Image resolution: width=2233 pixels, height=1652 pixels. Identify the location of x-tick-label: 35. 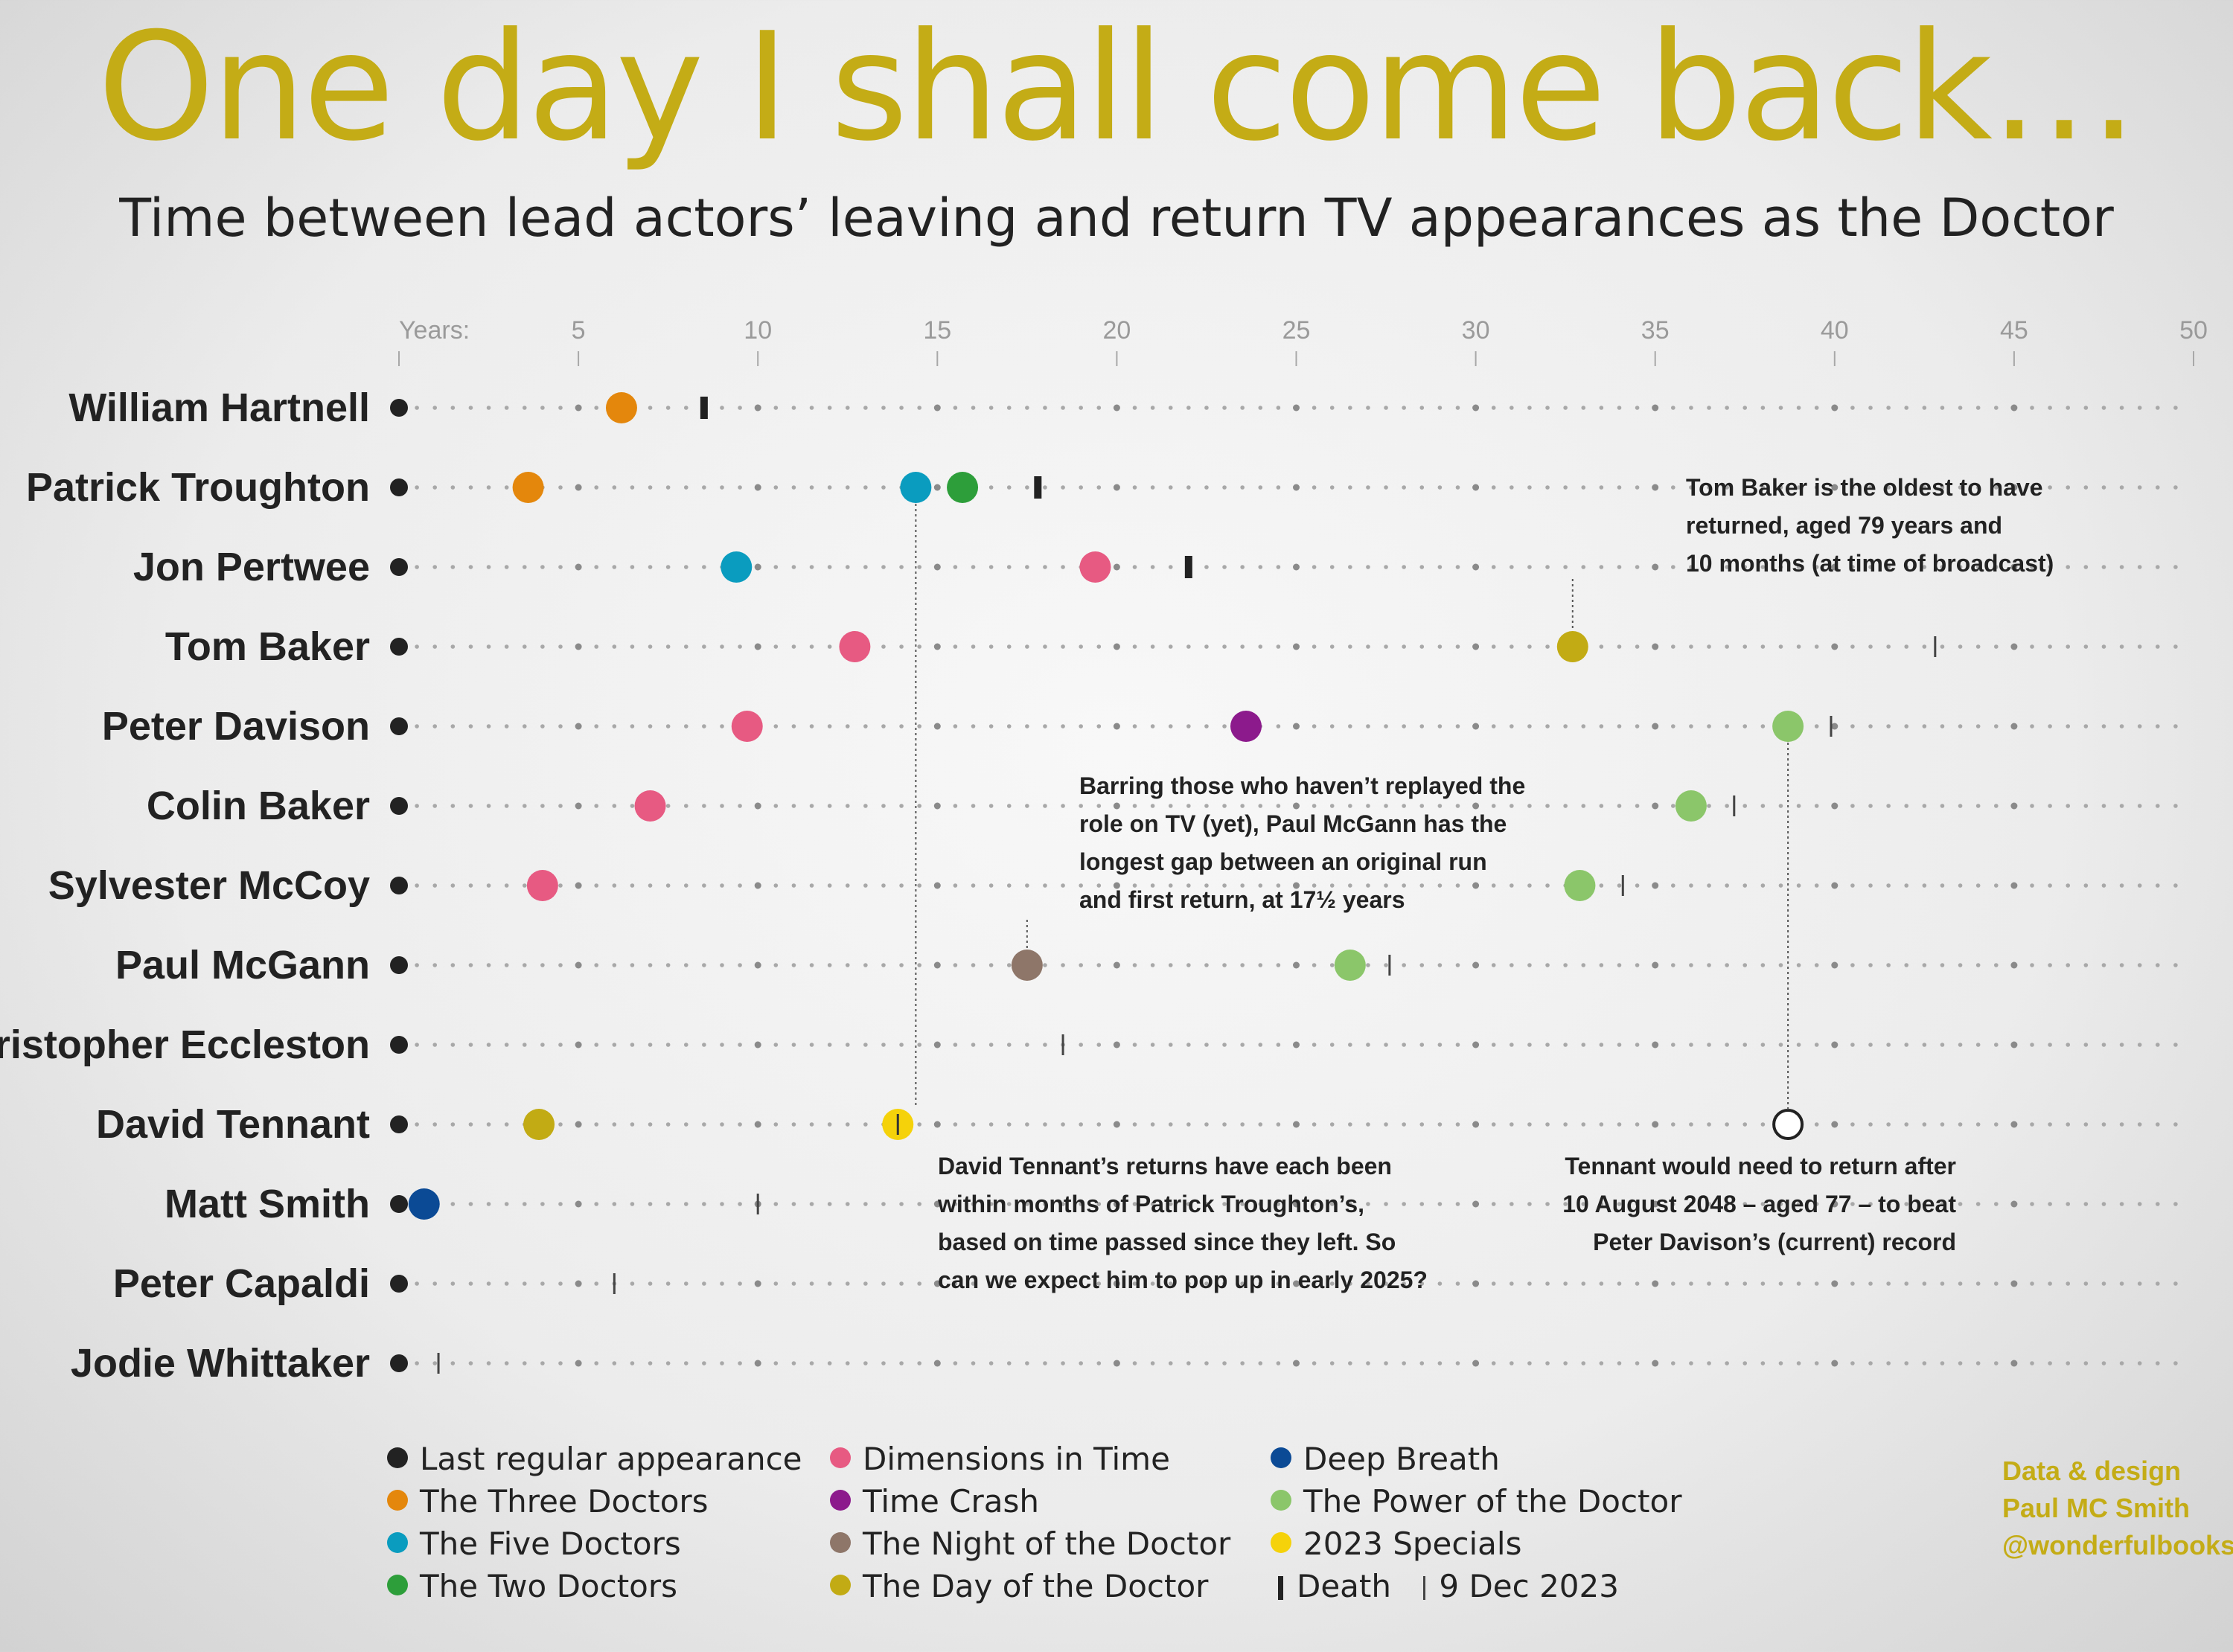
(1655, 330).